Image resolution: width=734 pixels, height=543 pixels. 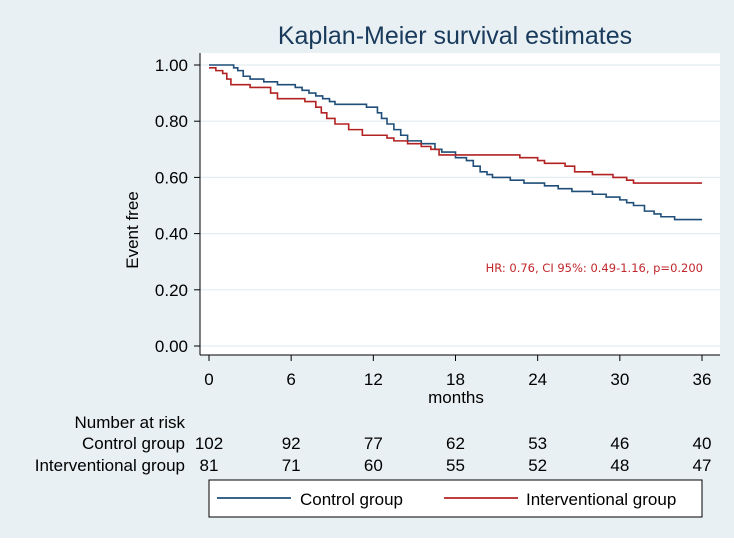 I want to click on x-tick-label-5: 30, so click(x=619, y=379).